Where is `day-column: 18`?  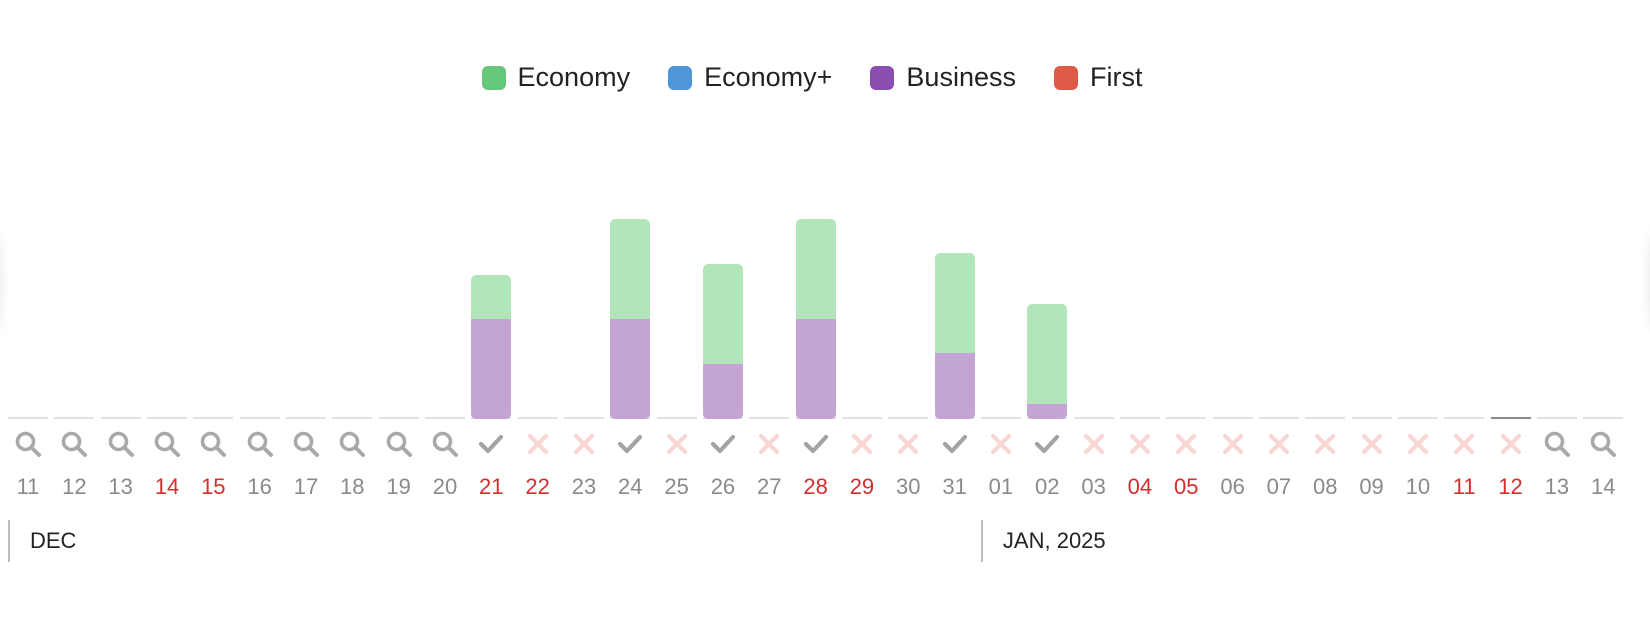 day-column: 18 is located at coordinates (352, 313).